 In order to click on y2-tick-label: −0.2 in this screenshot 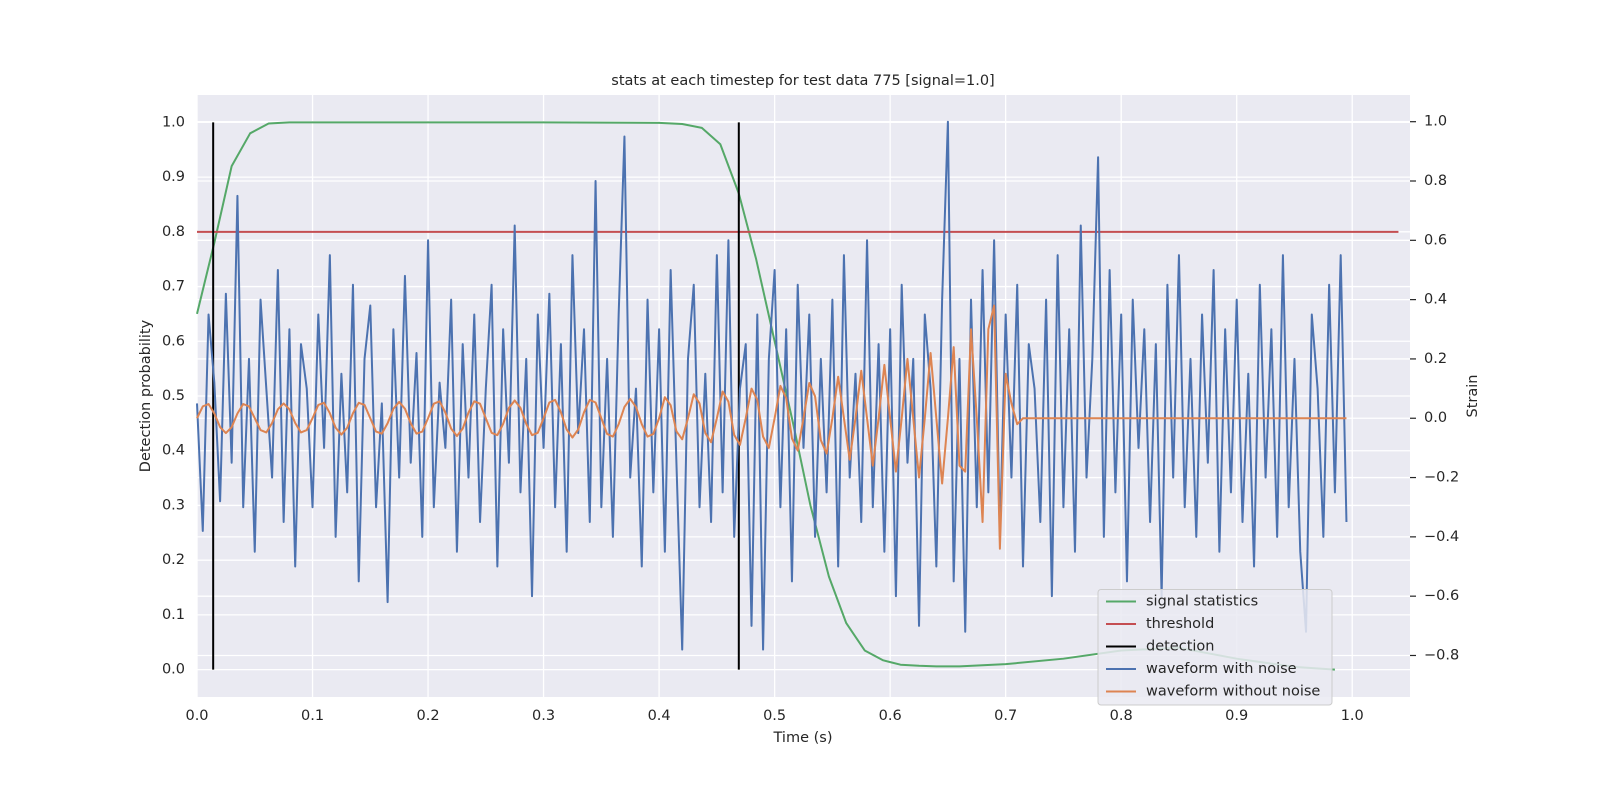, I will do `click(1441, 478)`.